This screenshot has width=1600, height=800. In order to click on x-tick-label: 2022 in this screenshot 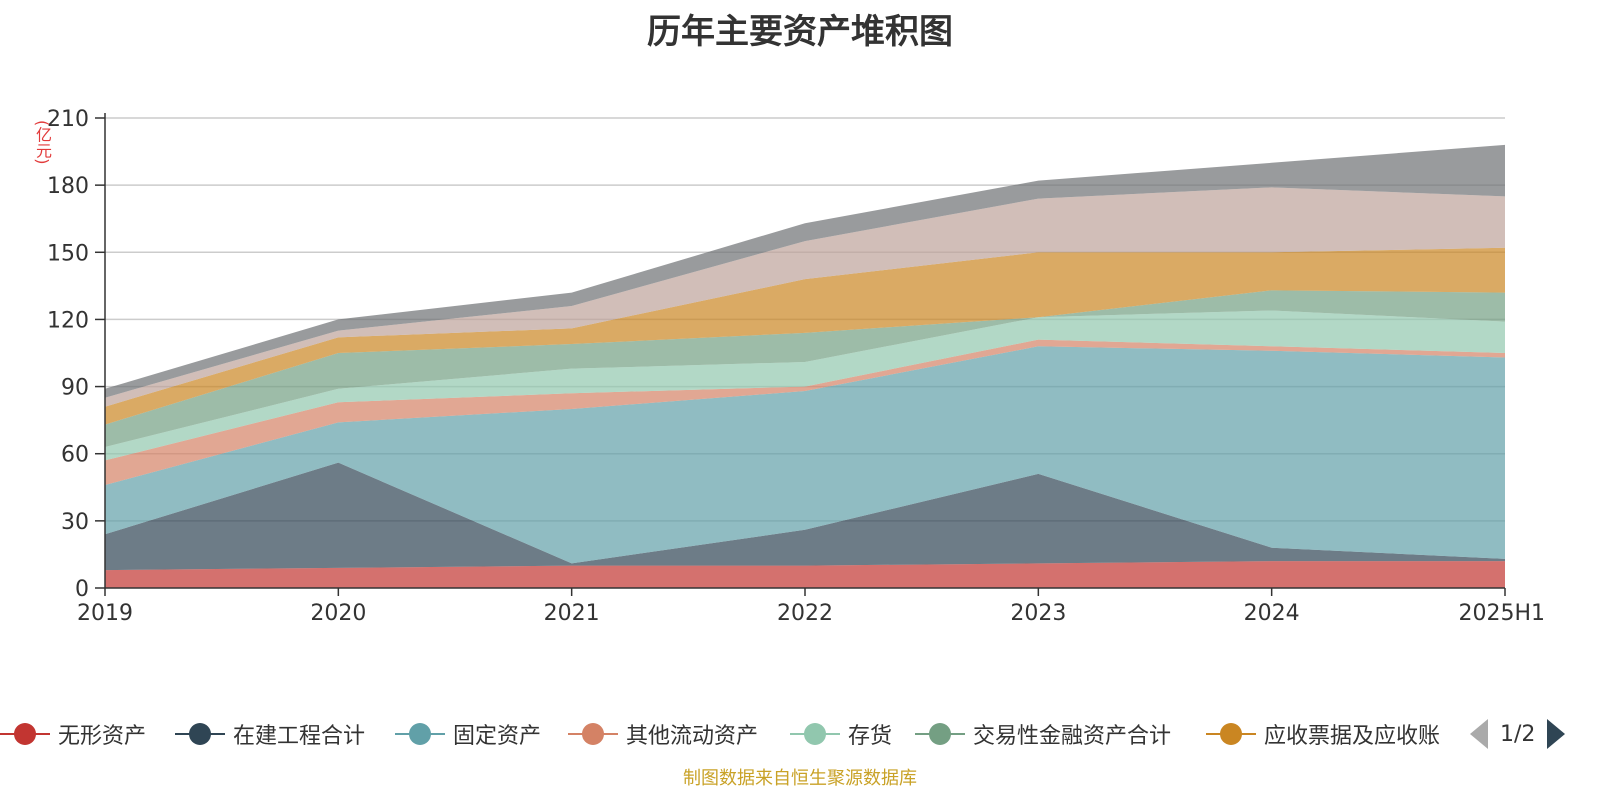, I will do `click(805, 613)`.